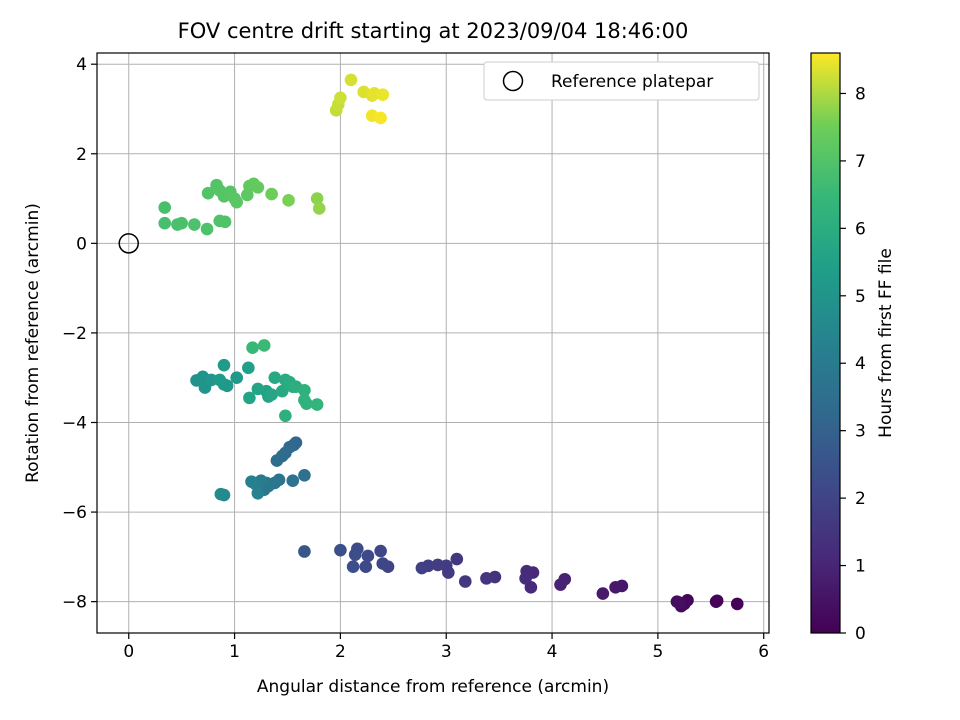 This screenshot has height=720, width=960. I want to click on colorbar: 0 1 2 3 4 5 6 7 8 Hours from first FF file, so click(853, 348).